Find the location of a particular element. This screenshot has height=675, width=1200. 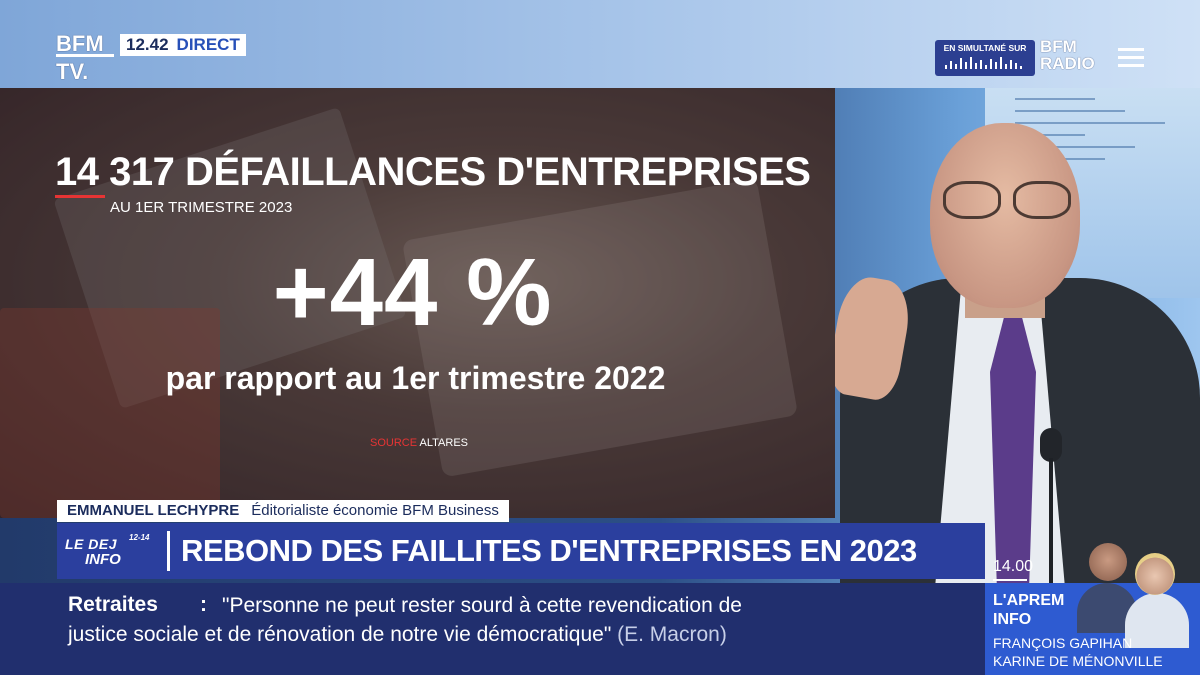

headline-divider is located at coordinates (168, 551).